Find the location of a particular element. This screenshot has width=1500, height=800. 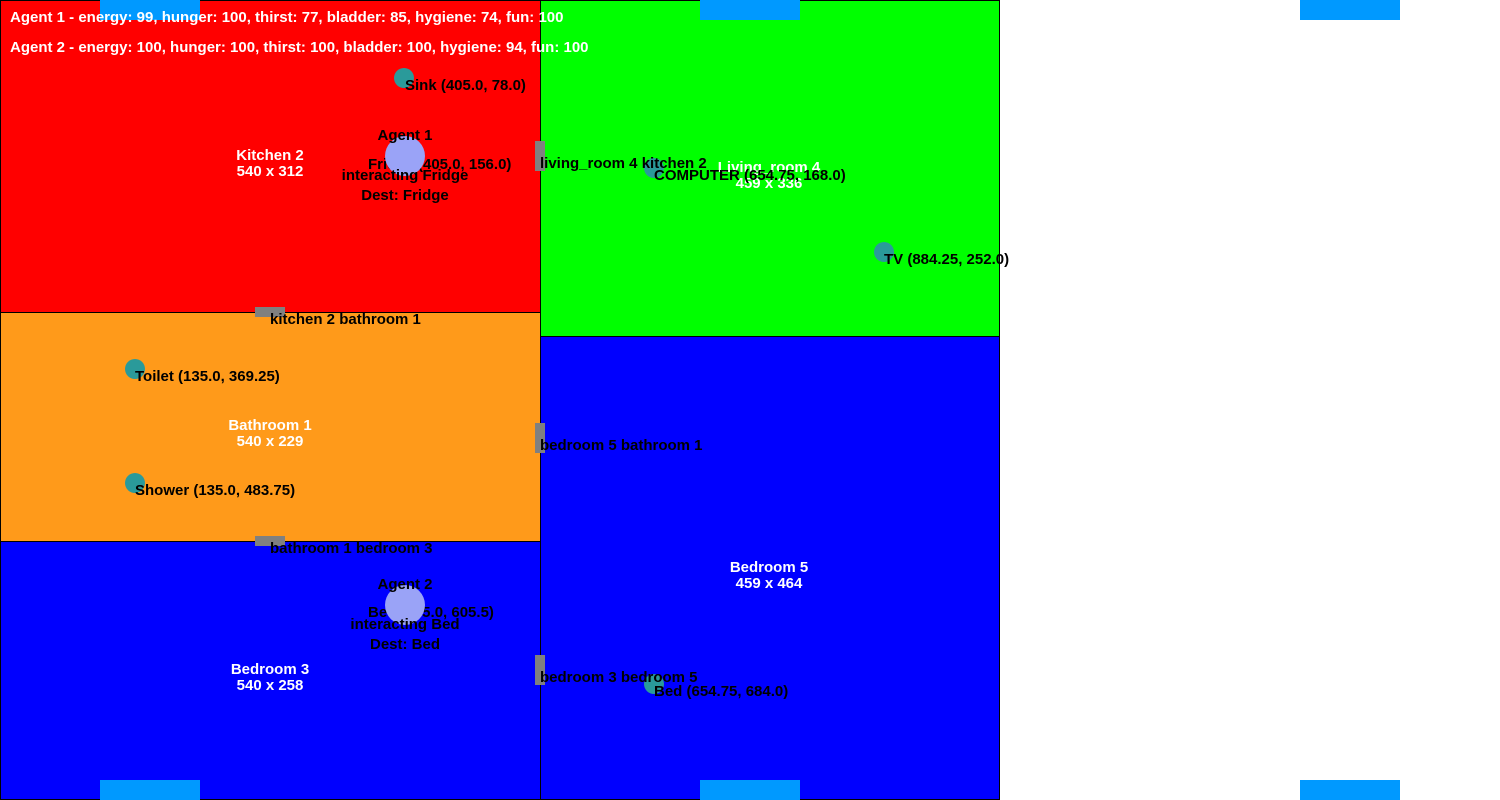

room-kitchen is located at coordinates (270, 156).